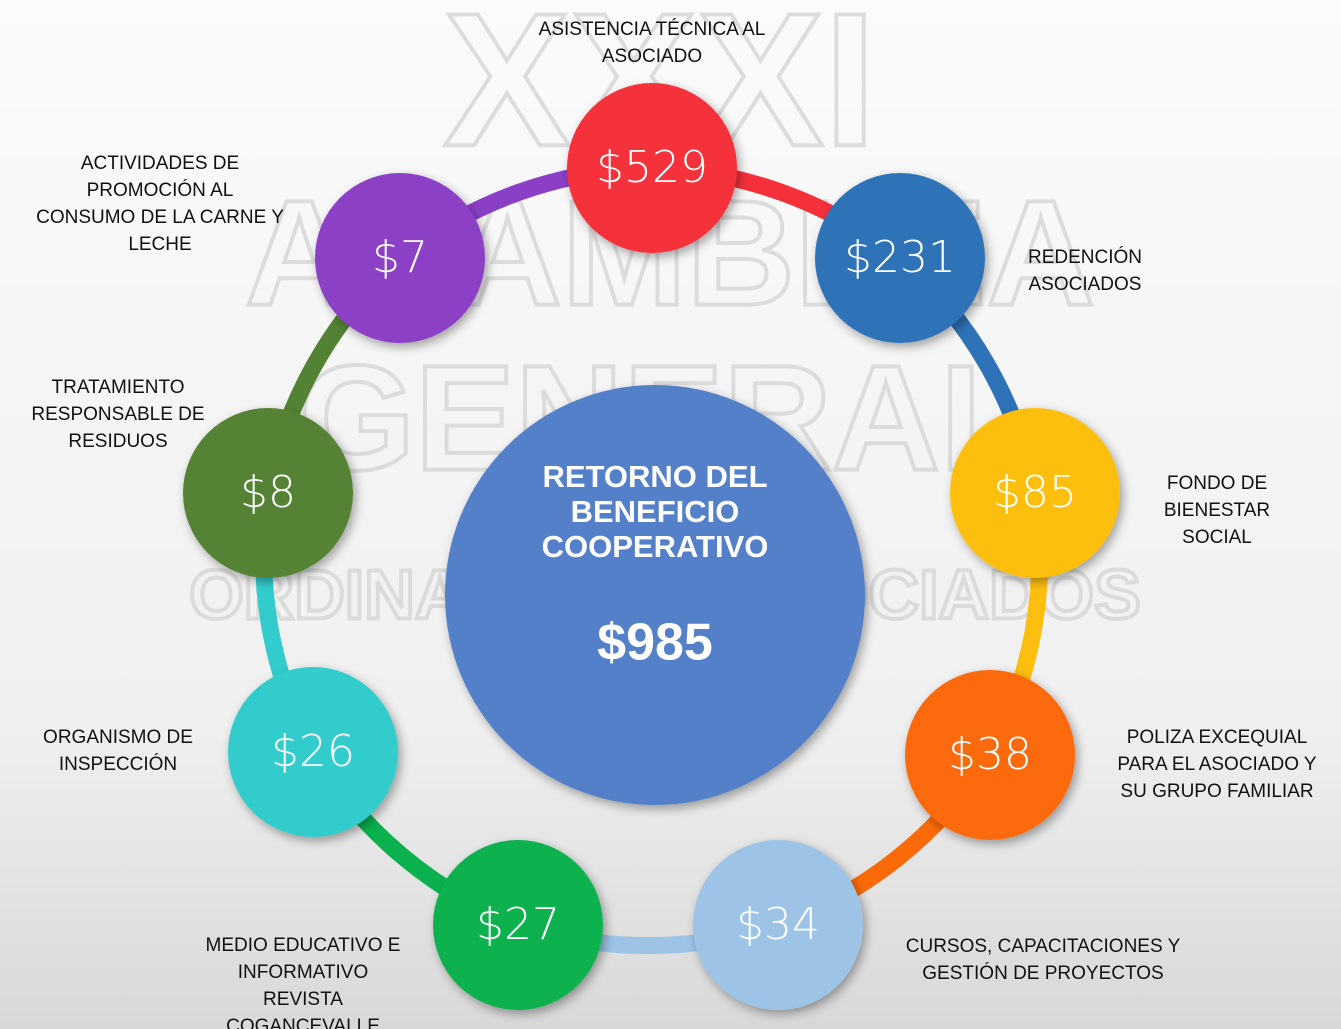 The height and width of the screenshot is (1029, 1341). I want to click on node-label: MEDIO EDUCATIVO E, so click(303, 945).